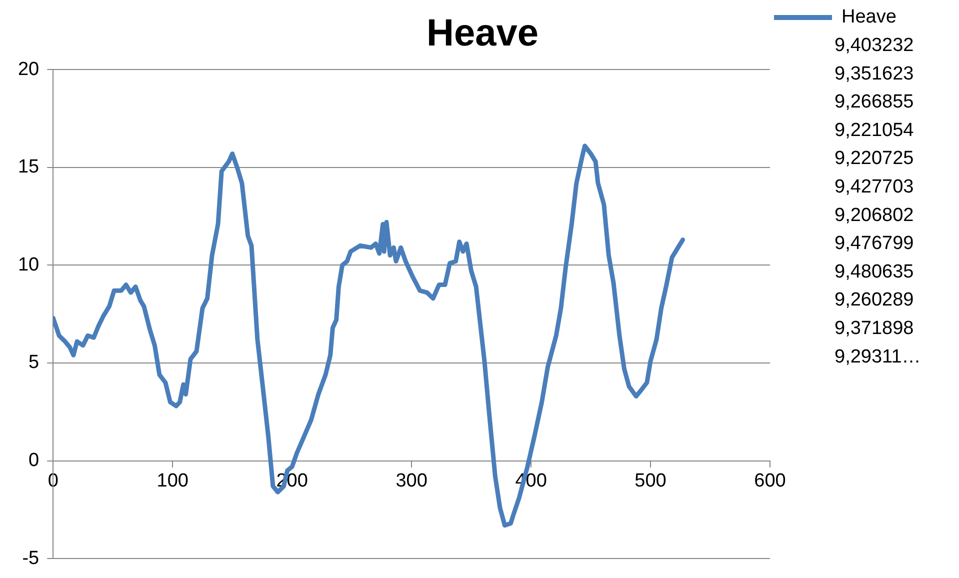 The image size is (959, 578). What do you see at coordinates (874, 243) in the screenshot?
I see `text: 9,476799` at bounding box center [874, 243].